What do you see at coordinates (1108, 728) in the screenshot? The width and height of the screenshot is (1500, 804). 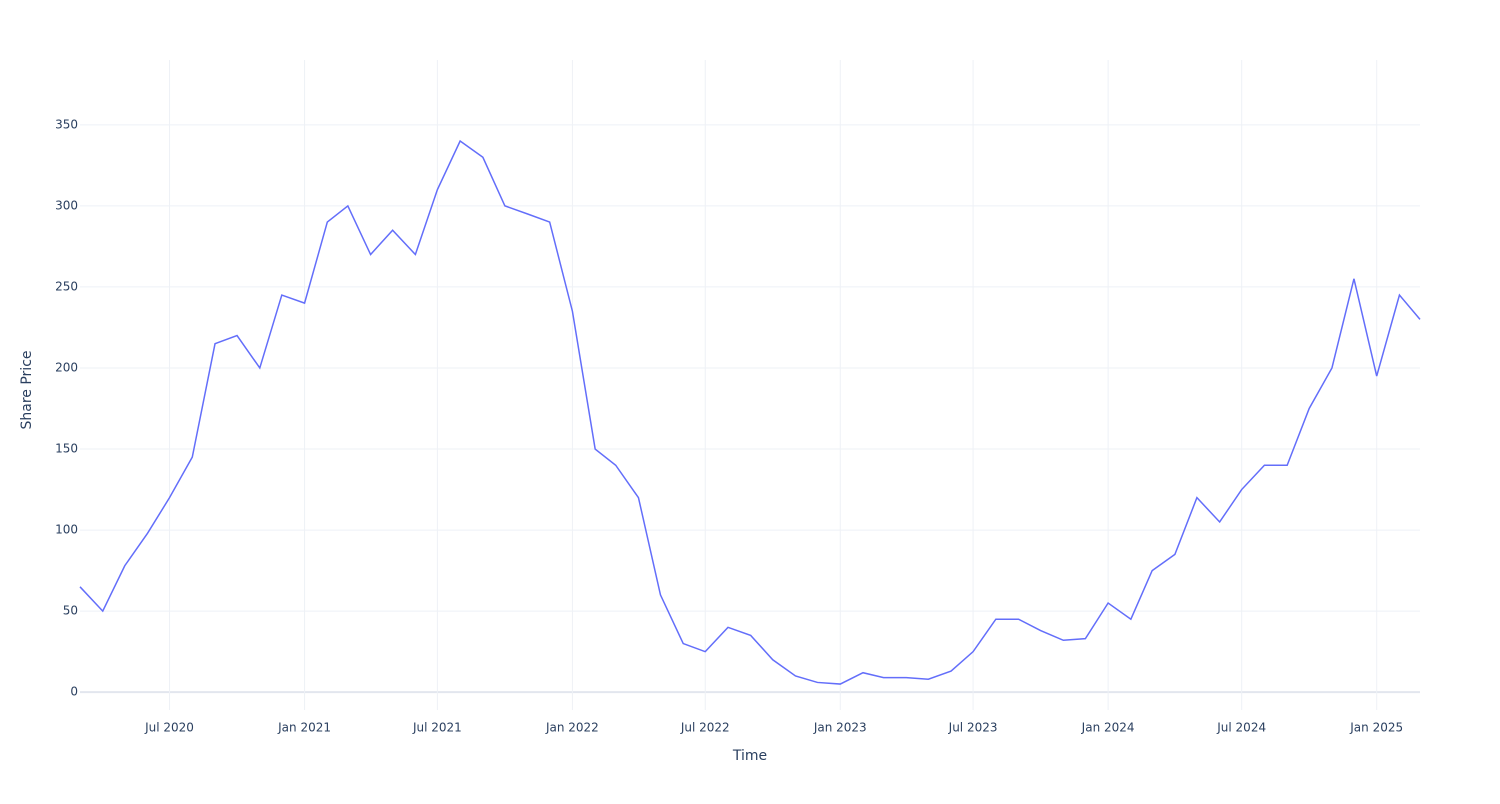 I see `x-tick-label: Jan 2024` at bounding box center [1108, 728].